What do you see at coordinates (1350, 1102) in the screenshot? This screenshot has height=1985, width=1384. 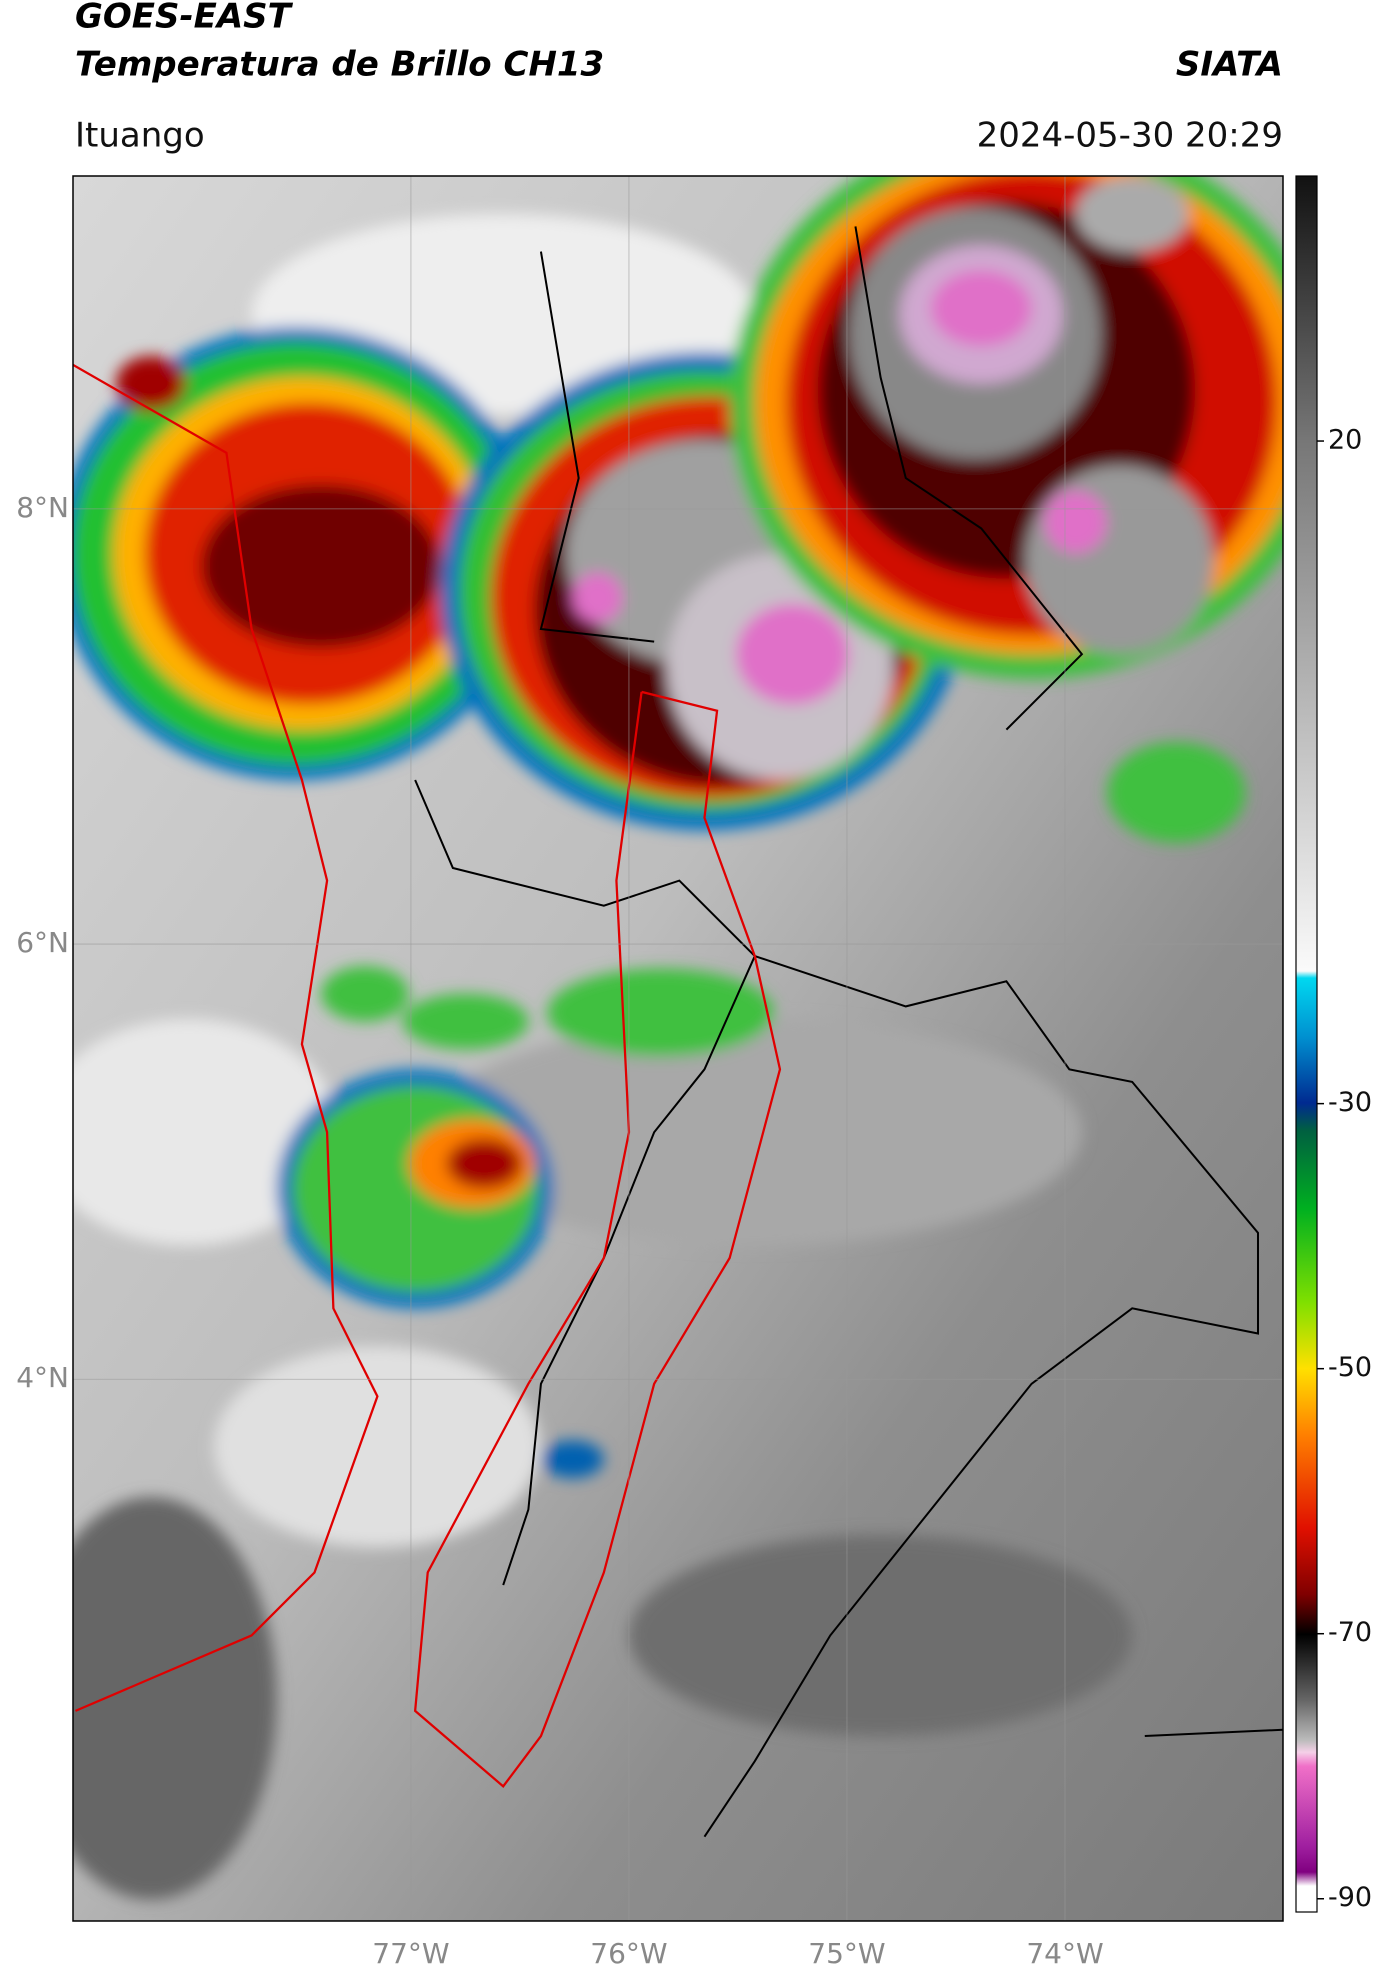 I see `colorbar-label: -30` at bounding box center [1350, 1102].